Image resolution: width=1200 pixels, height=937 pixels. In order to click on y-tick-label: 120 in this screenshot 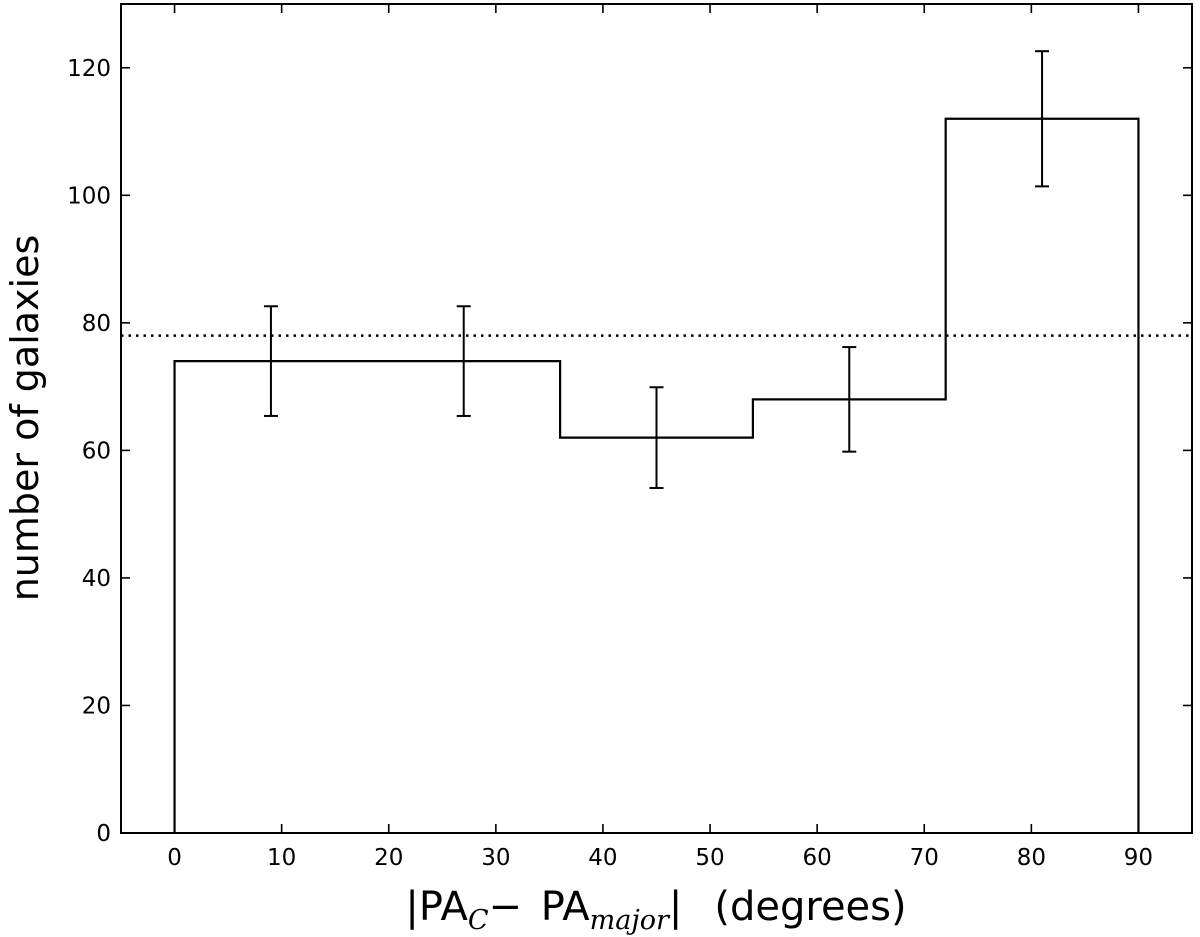, I will do `click(89, 69)`.